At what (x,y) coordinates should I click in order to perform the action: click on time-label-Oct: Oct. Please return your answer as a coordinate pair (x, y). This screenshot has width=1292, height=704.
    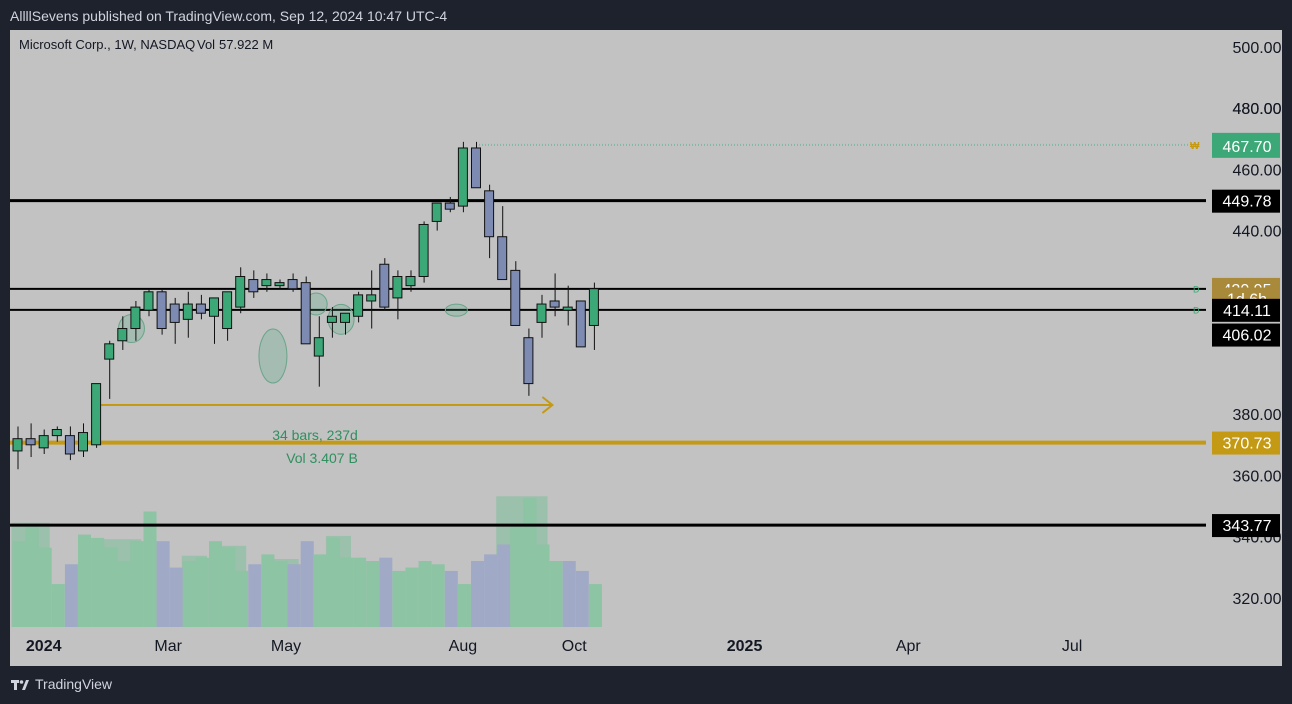
    Looking at the image, I should click on (574, 646).